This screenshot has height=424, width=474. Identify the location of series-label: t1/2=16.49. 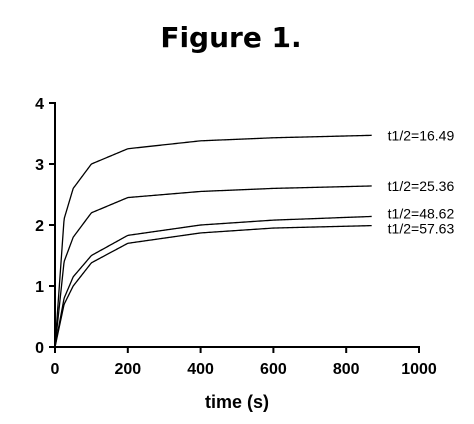
(421, 135).